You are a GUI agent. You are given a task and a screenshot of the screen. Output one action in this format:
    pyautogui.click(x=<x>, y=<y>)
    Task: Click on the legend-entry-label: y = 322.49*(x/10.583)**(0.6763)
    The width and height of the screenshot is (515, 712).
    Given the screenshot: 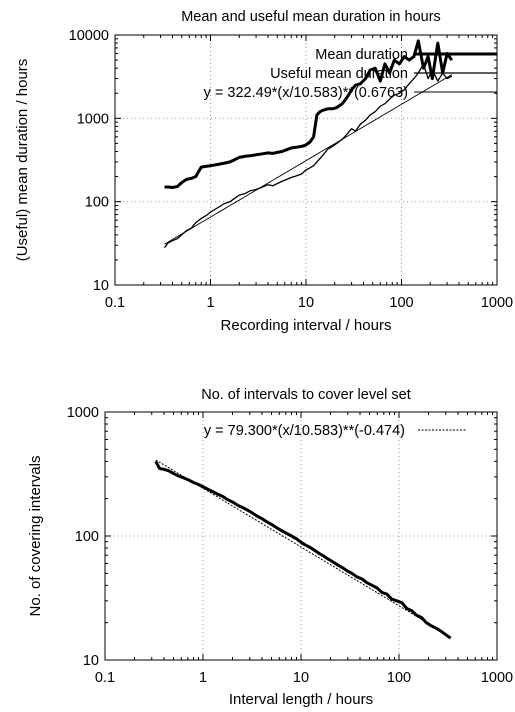 What is the action you would take?
    pyautogui.click(x=306, y=93)
    